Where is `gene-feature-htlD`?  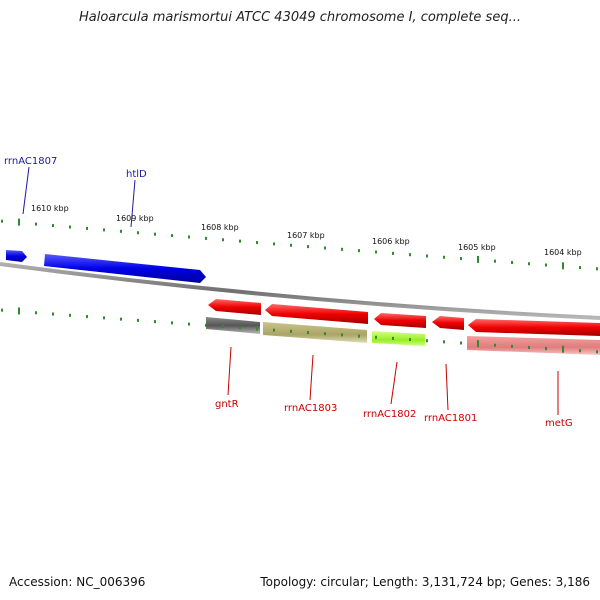
gene-feature-htlD is located at coordinates (125, 268).